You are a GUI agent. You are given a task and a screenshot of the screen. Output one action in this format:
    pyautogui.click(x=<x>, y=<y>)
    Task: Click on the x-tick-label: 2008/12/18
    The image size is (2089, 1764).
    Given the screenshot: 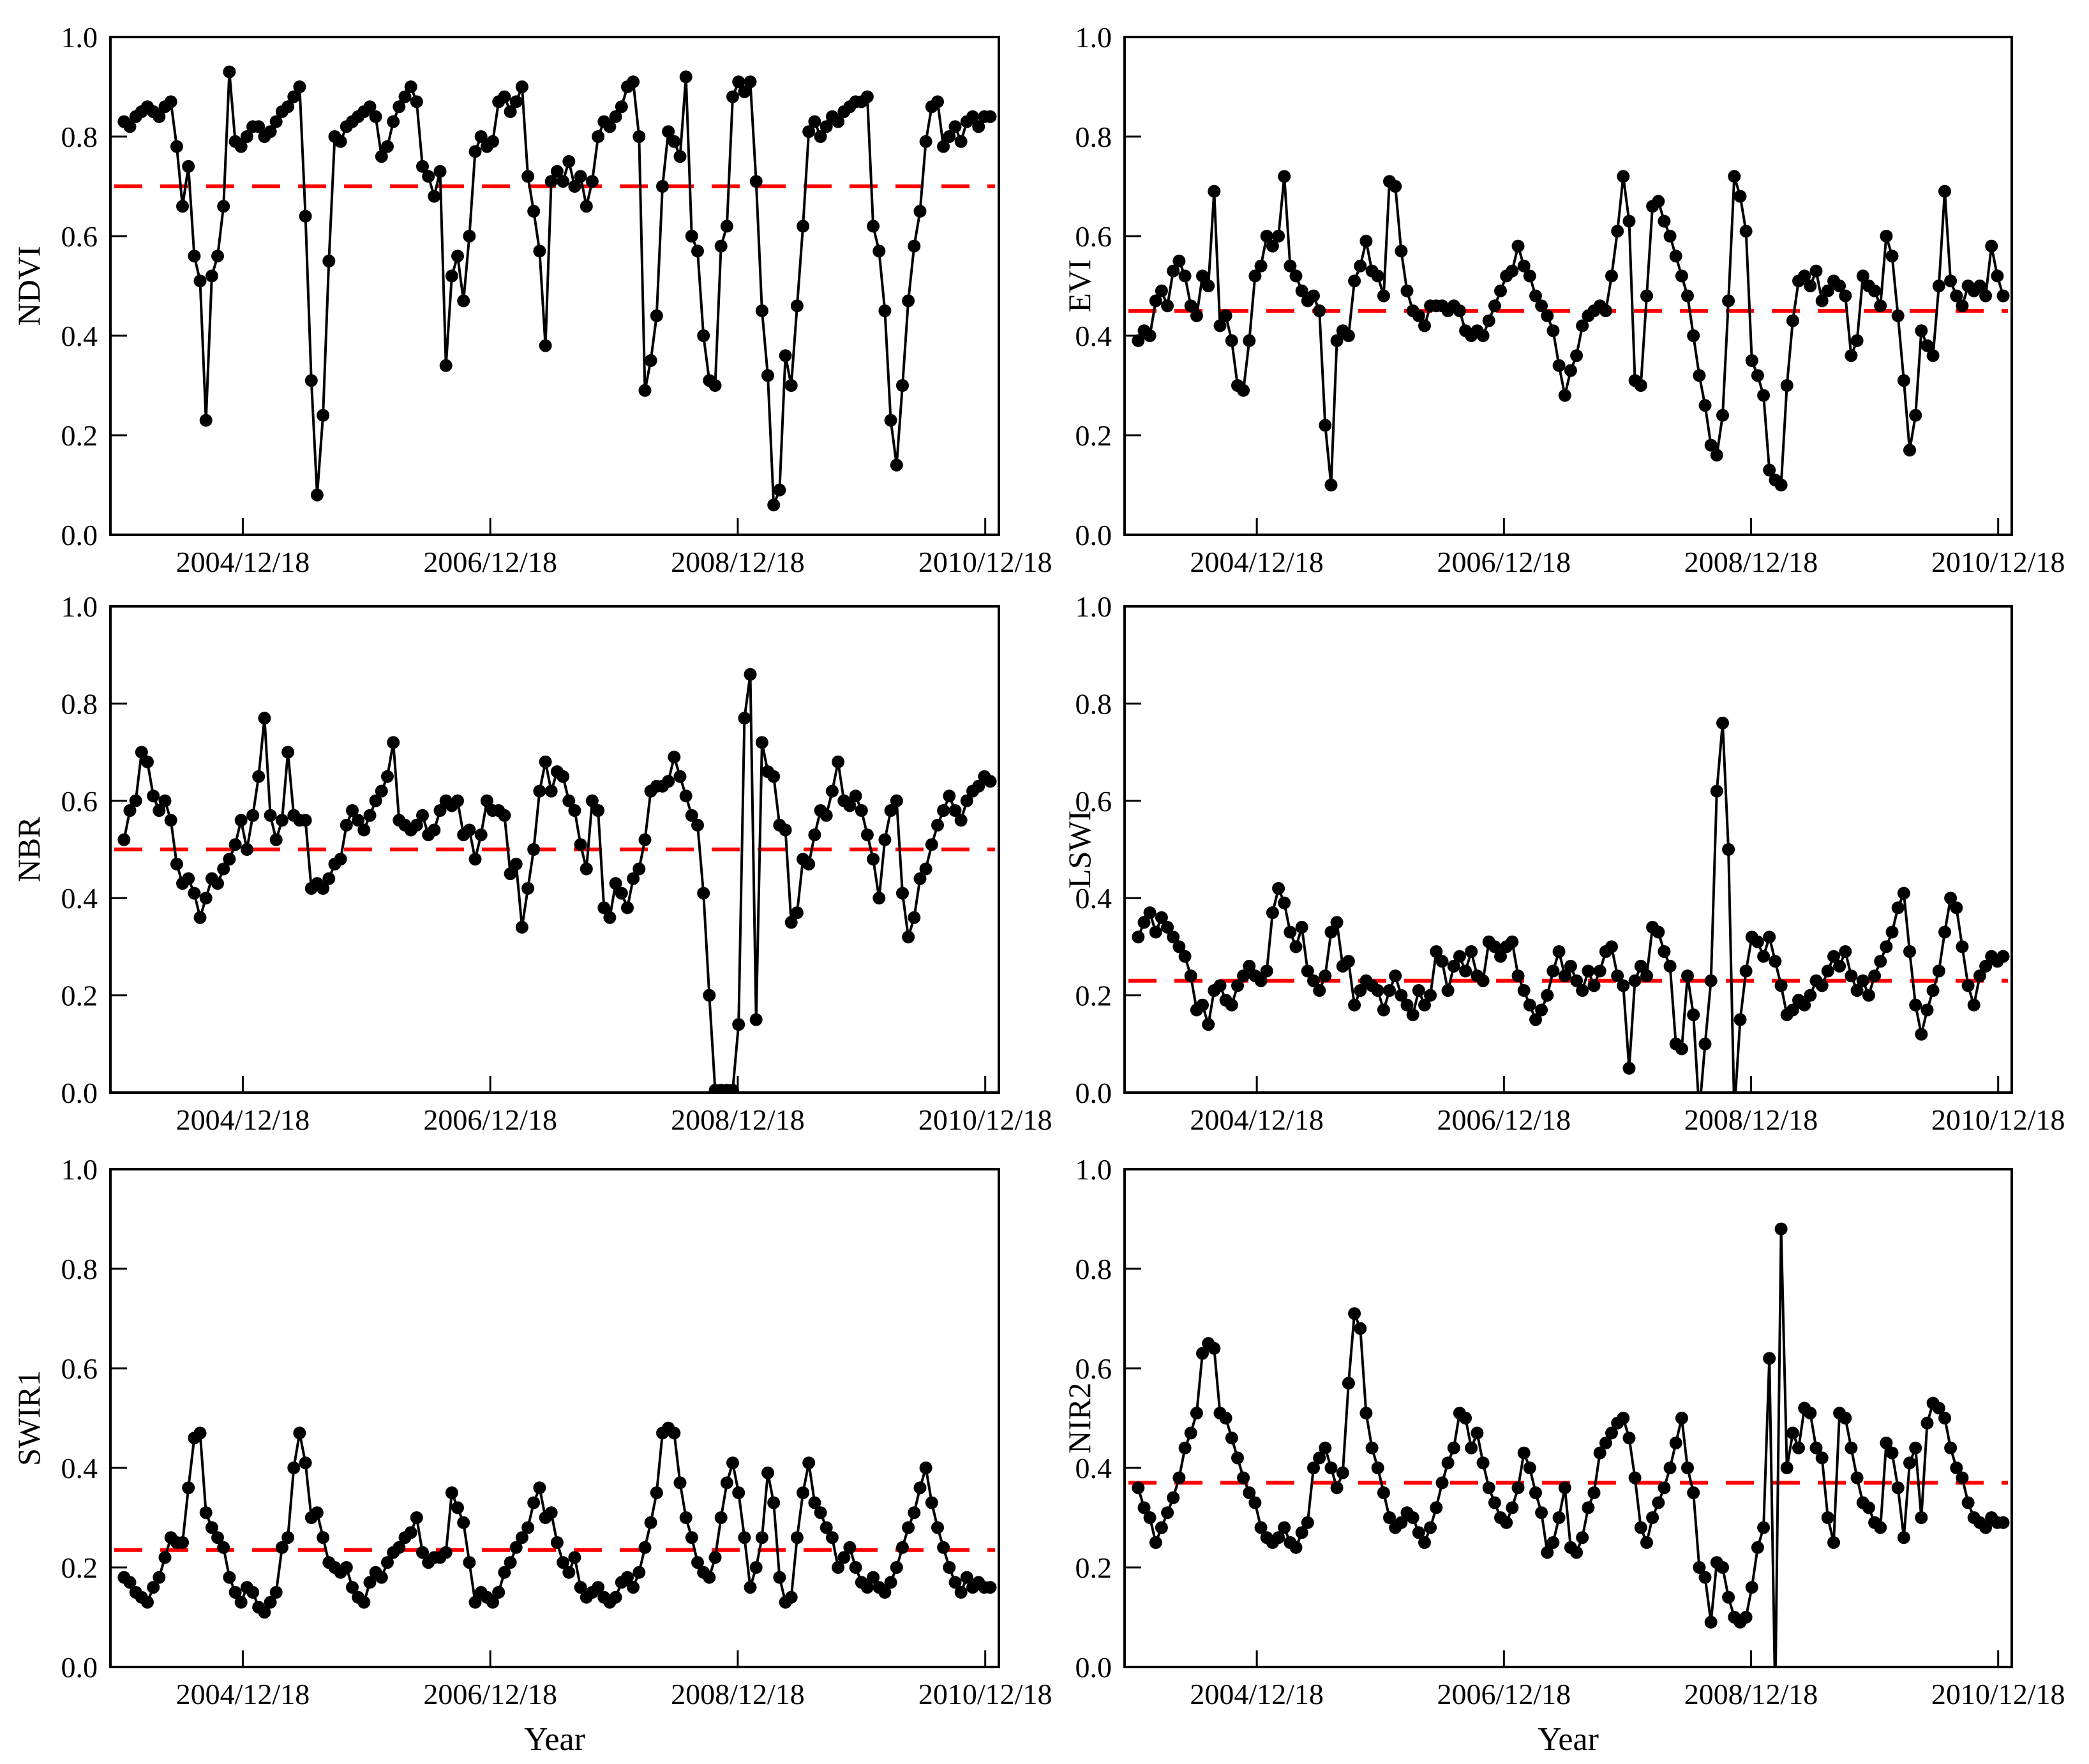 What is the action you would take?
    pyautogui.click(x=738, y=1694)
    